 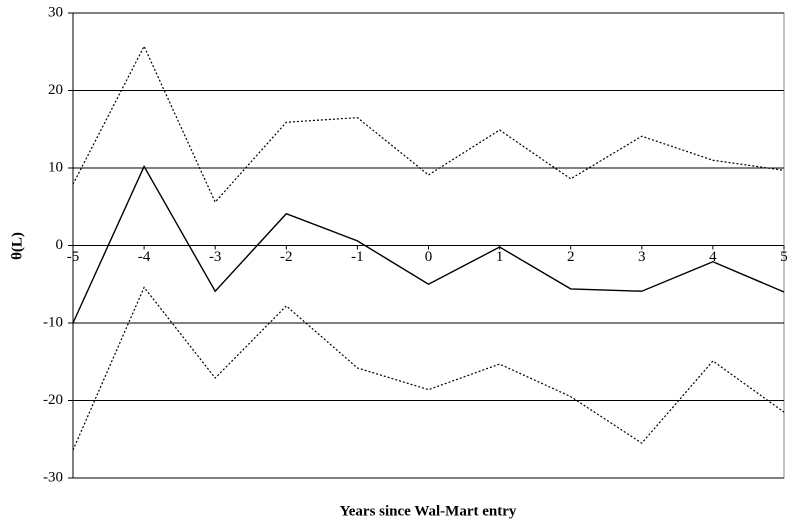 I want to click on x-tick-label: -2, so click(x=286, y=257).